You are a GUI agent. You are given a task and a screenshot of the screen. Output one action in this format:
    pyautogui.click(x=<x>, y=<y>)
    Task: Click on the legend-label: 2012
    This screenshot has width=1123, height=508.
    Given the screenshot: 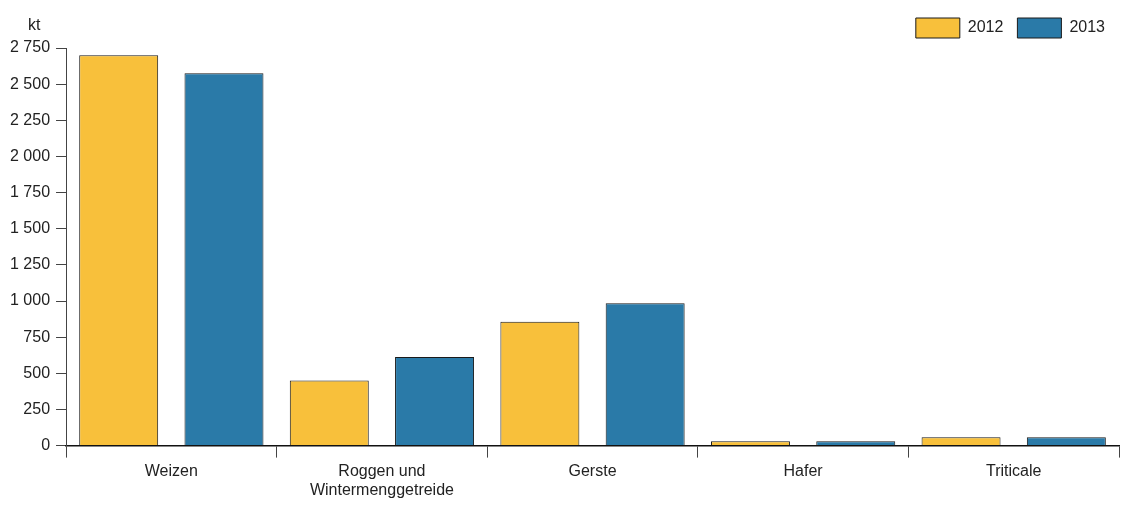 What is the action you would take?
    pyautogui.click(x=985, y=27)
    